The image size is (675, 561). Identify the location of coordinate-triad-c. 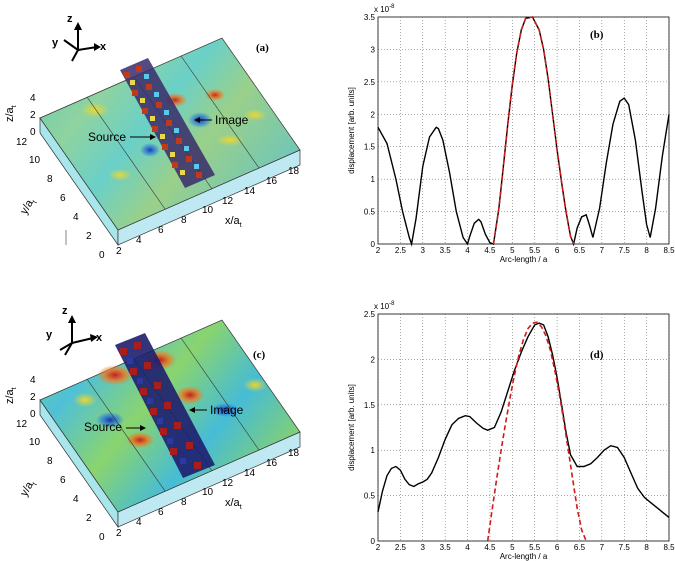
(78, 335).